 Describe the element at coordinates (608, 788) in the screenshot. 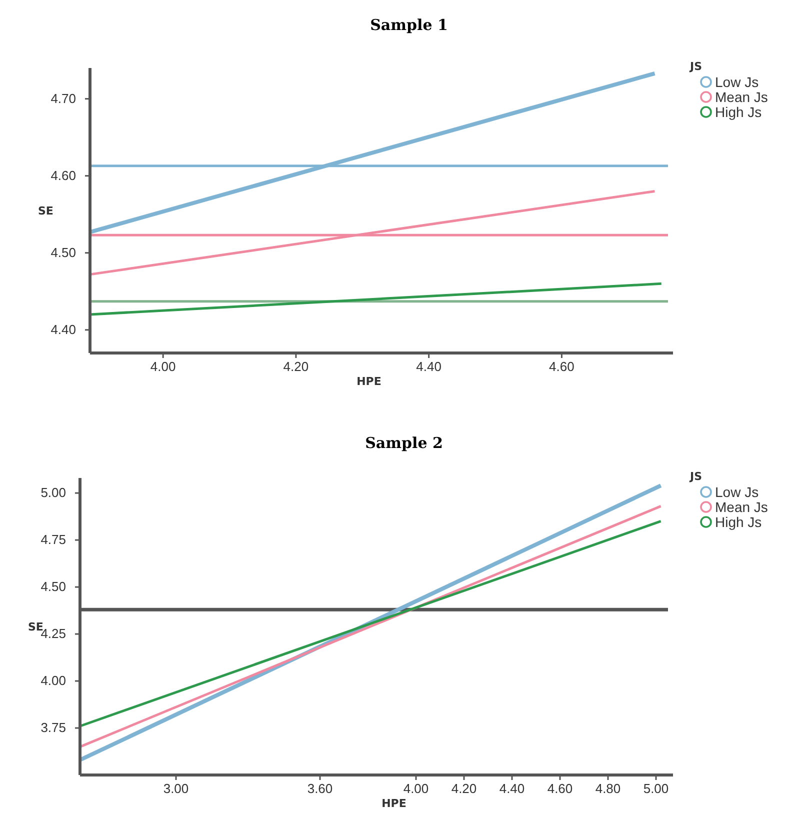

I see `x-tick-label: 4.80` at that location.